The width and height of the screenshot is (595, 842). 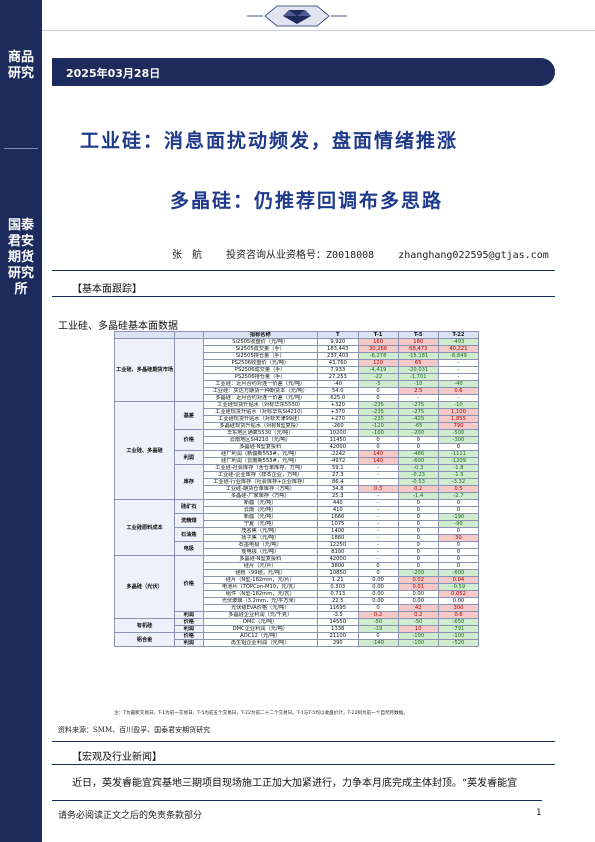 I want to click on change-t22: 0.6, so click(x=458, y=615).